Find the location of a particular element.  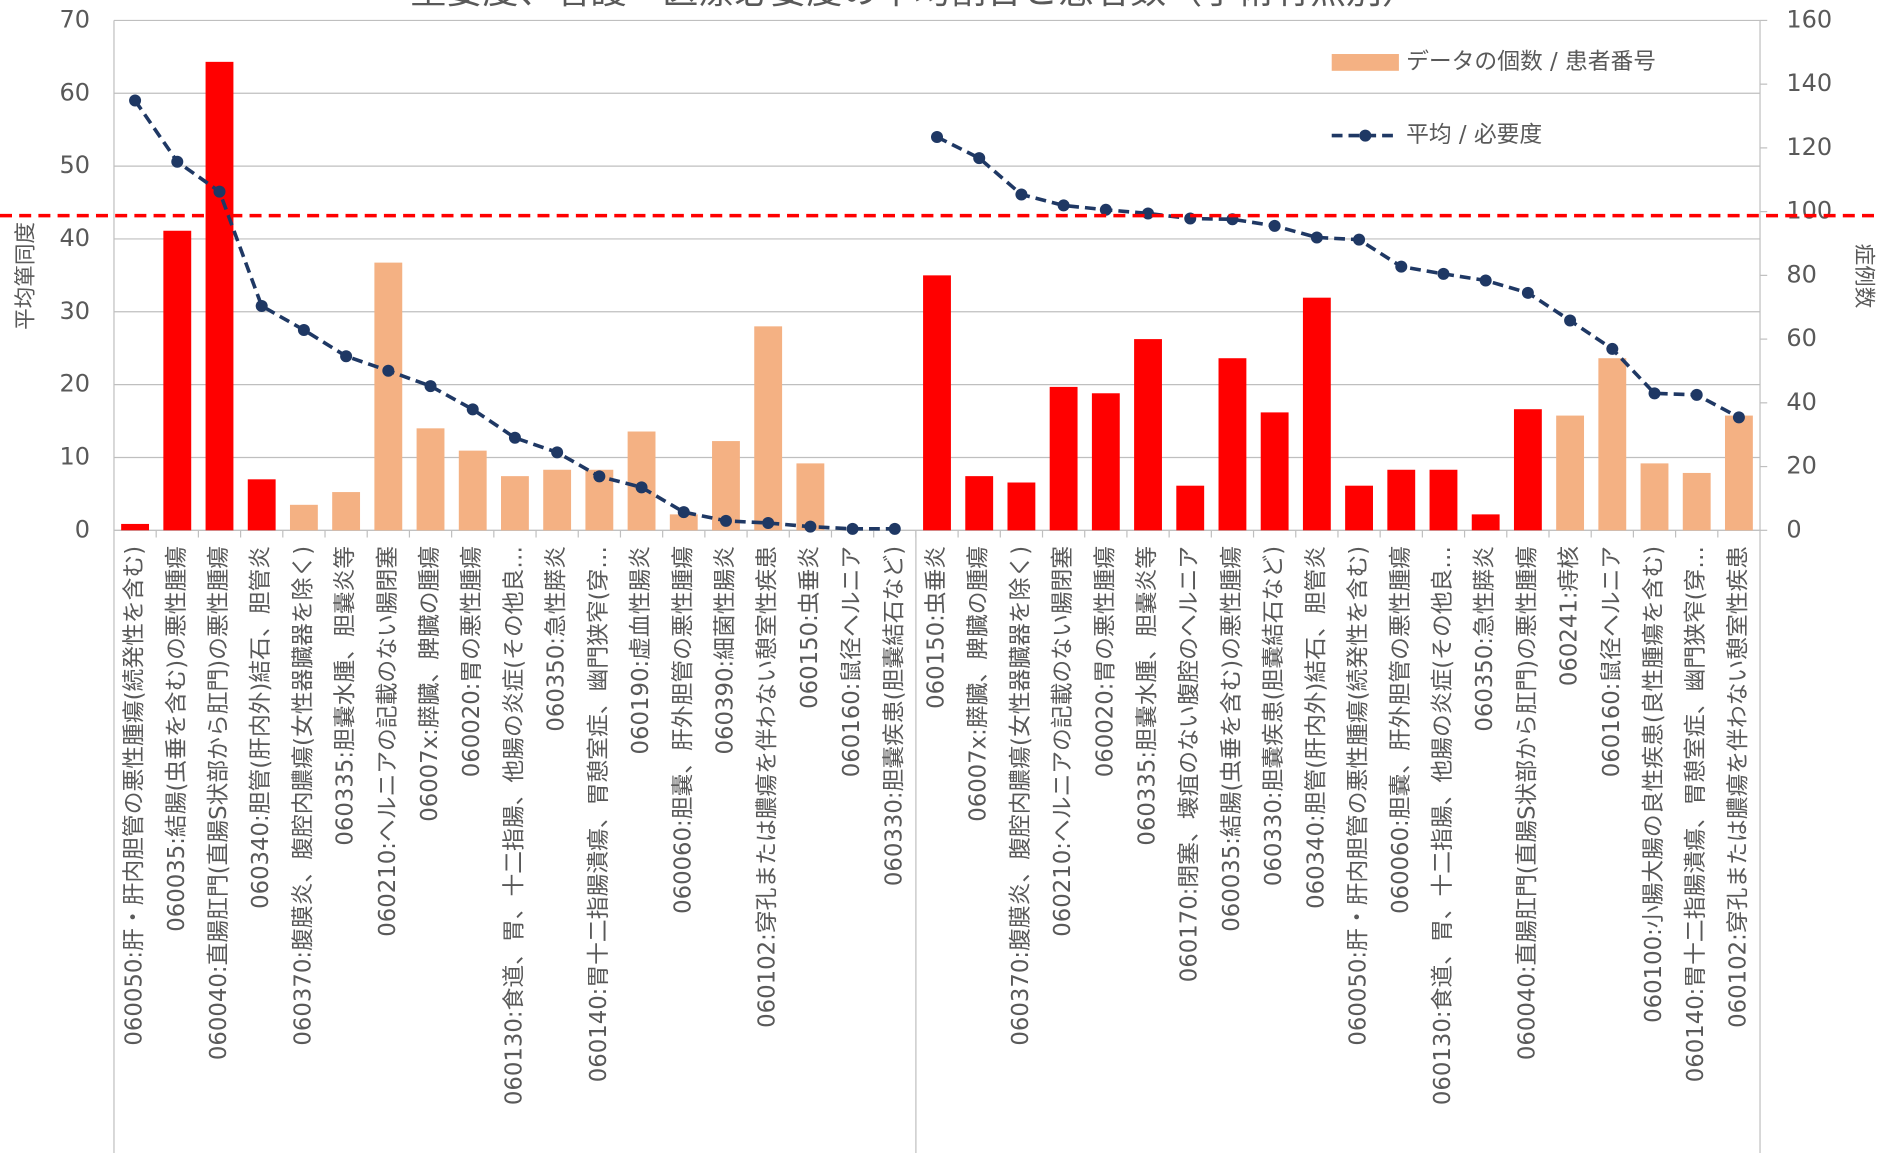

x-tick-label: 060241:痔核 is located at coordinates (1570, 616).